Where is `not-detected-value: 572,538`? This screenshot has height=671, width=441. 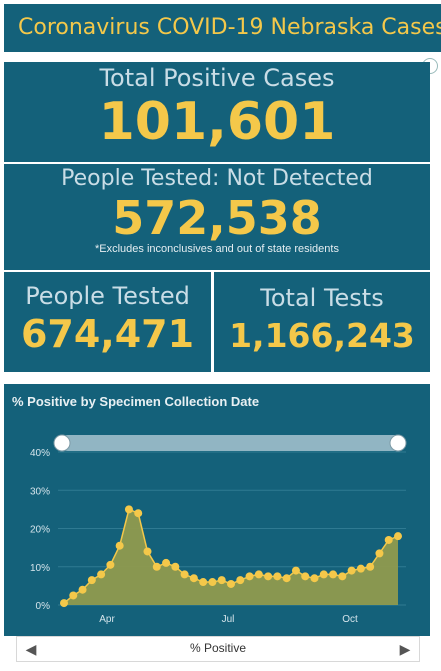
not-detected-value: 572,538 is located at coordinates (217, 218).